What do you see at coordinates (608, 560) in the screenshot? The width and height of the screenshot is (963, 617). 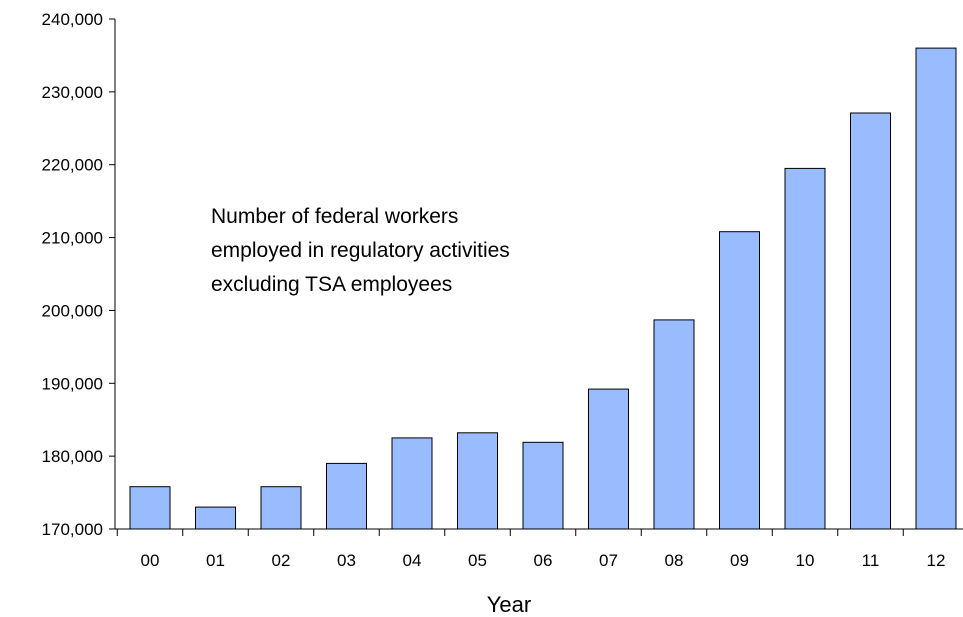 I see `x-tick-label: 07` at bounding box center [608, 560].